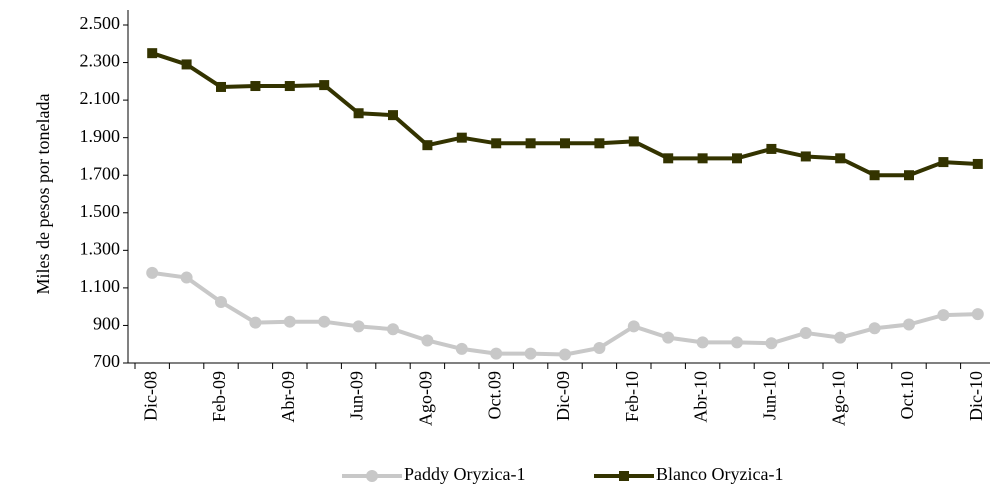 This screenshot has width=993, height=493. What do you see at coordinates (632, 396) in the screenshot?
I see `x-tick-label: Feb-10` at bounding box center [632, 396].